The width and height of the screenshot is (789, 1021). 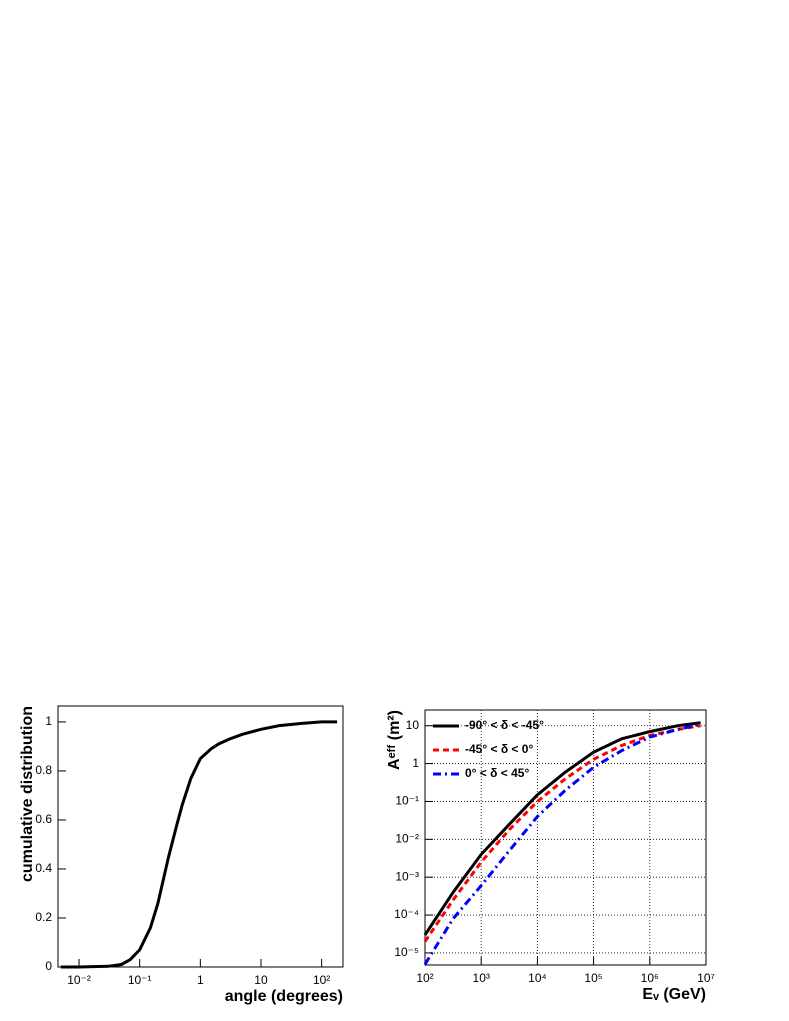 I want to click on y-axis-label: Aᵉᶠᶠ (m²), so click(x=394, y=740).